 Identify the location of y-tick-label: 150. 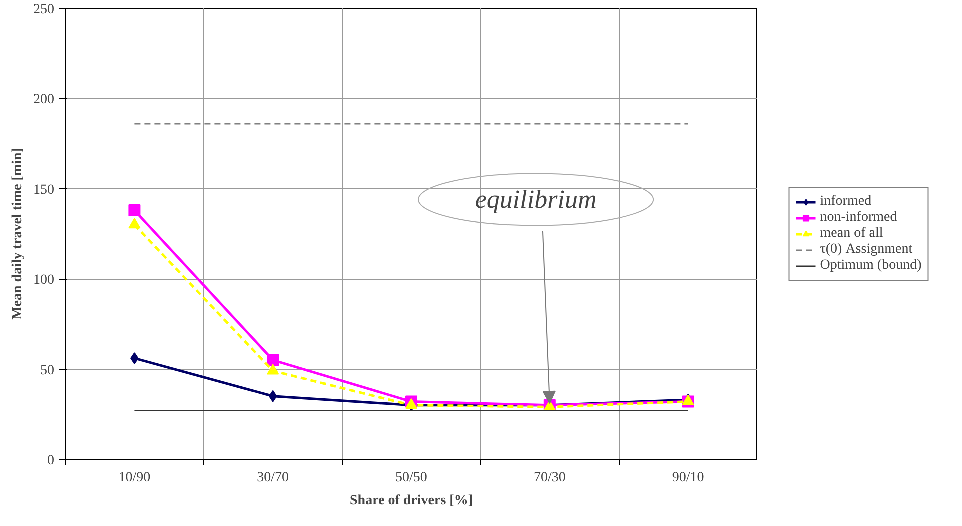
(44, 190).